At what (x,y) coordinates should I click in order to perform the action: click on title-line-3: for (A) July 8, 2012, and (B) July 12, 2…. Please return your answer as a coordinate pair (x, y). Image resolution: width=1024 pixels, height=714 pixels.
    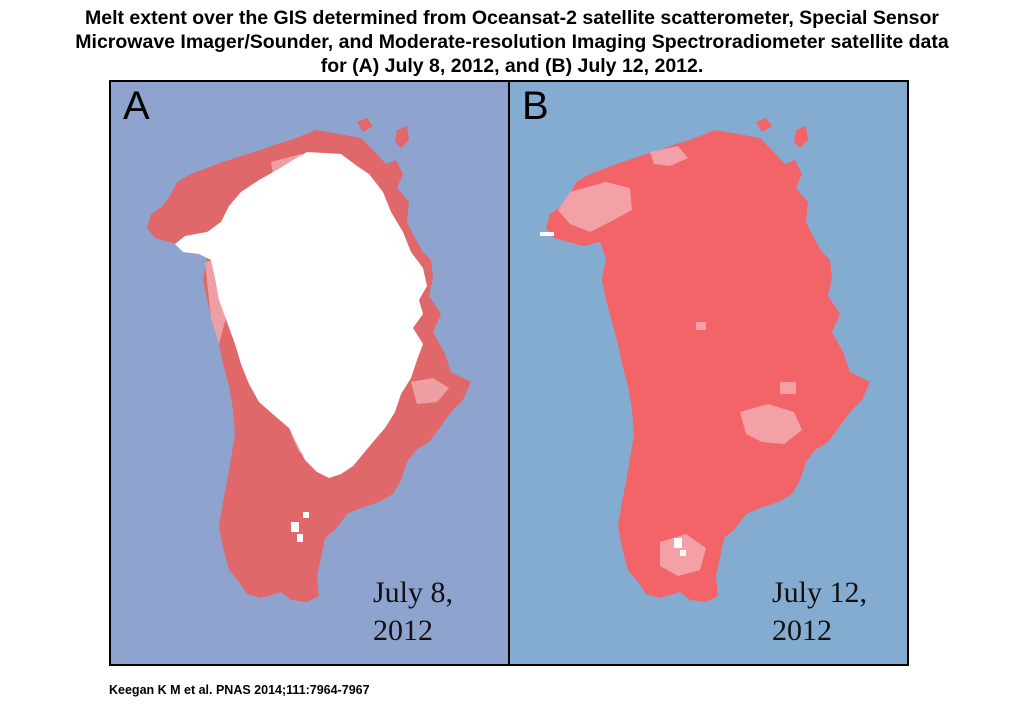
    Looking at the image, I should click on (512, 66).